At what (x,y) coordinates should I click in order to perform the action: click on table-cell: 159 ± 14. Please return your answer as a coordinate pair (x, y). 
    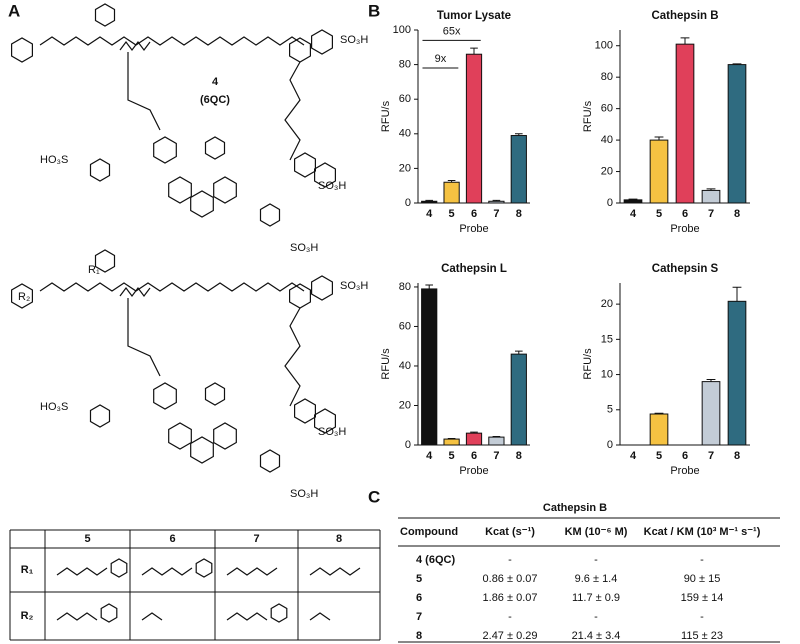
    Looking at the image, I should click on (702, 598).